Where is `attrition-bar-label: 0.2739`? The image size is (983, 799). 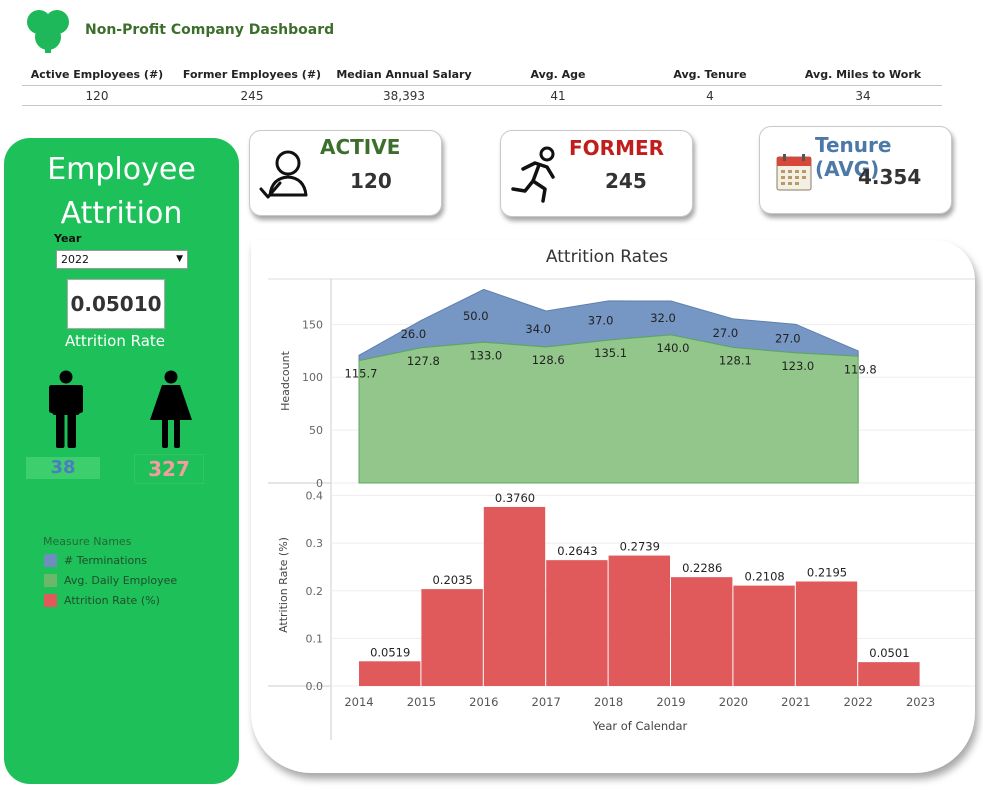
attrition-bar-label: 0.2739 is located at coordinates (640, 547).